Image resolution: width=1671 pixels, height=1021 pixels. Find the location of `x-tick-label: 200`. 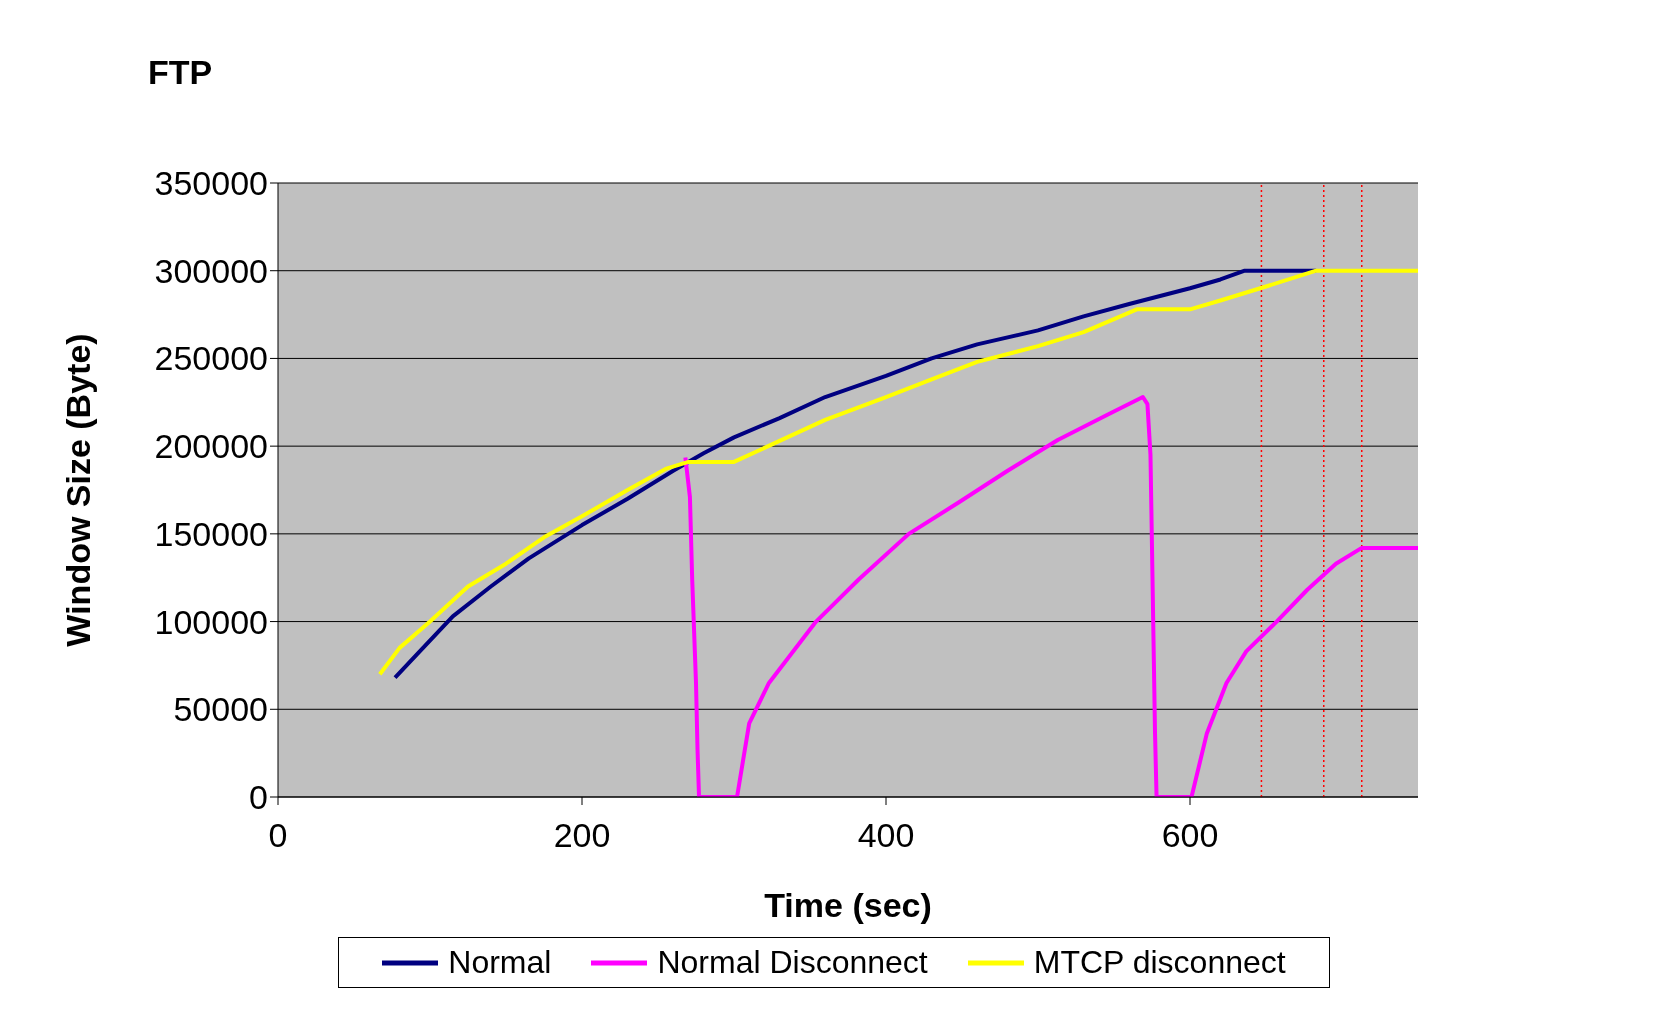

x-tick-label: 200 is located at coordinates (582, 835).